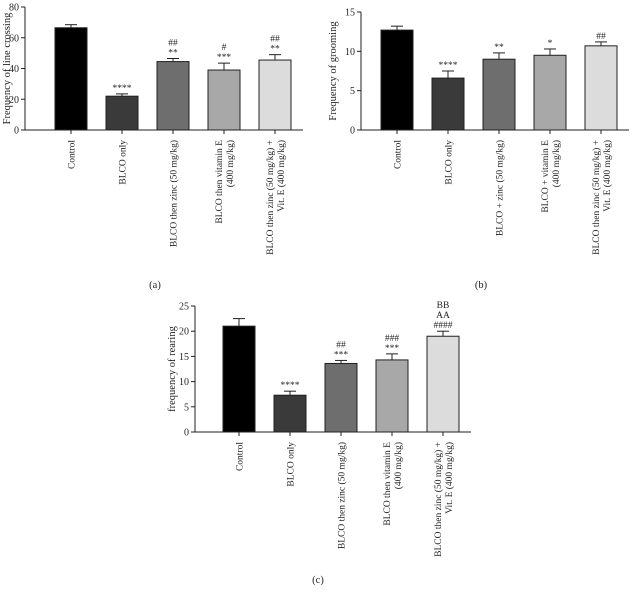  What do you see at coordinates (399, 154) in the screenshot?
I see `panel-b-category-label: Control` at bounding box center [399, 154].